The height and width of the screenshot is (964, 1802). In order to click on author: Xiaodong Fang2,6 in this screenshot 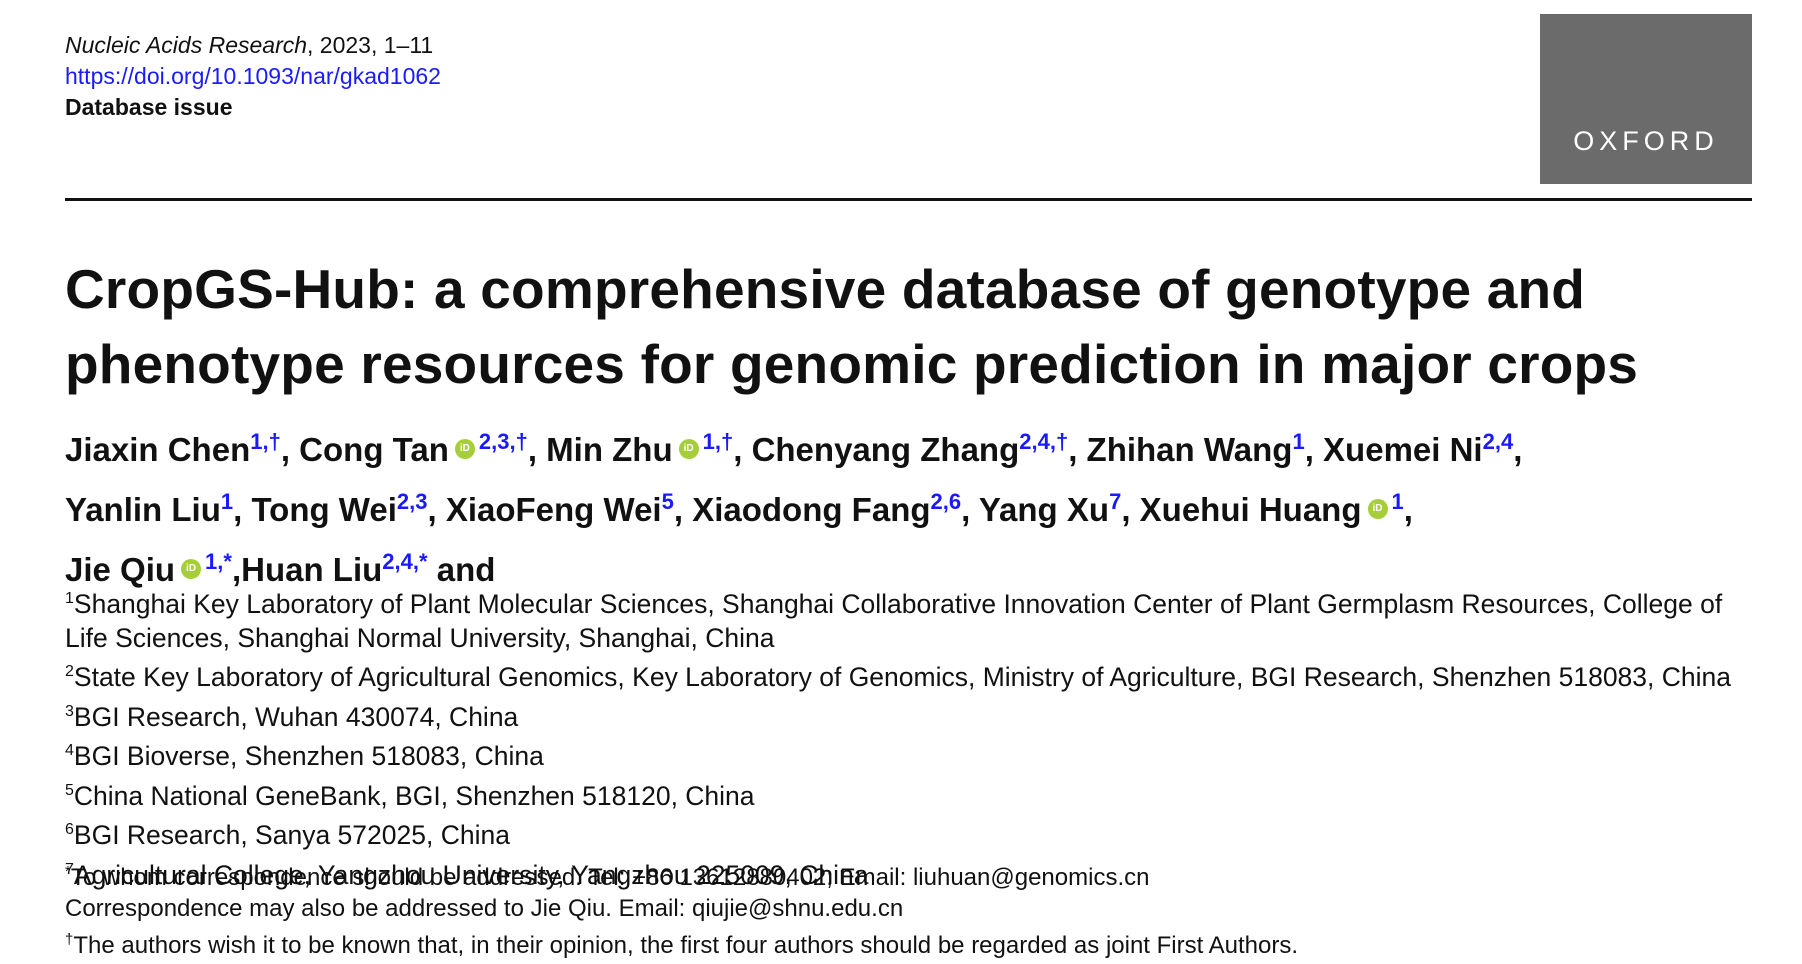, I will do `click(827, 508)`.